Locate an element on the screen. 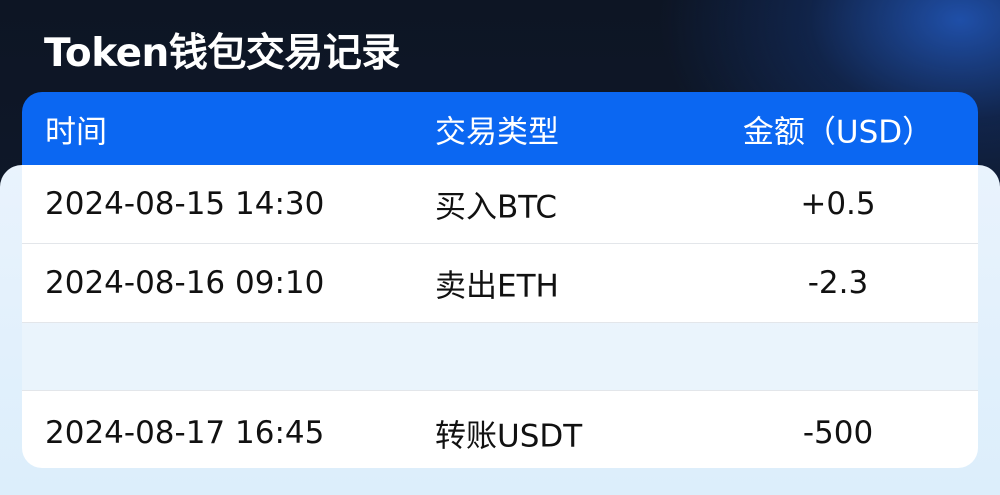 The width and height of the screenshot is (1000, 495). header-type: 交易类型 is located at coordinates (497, 132).